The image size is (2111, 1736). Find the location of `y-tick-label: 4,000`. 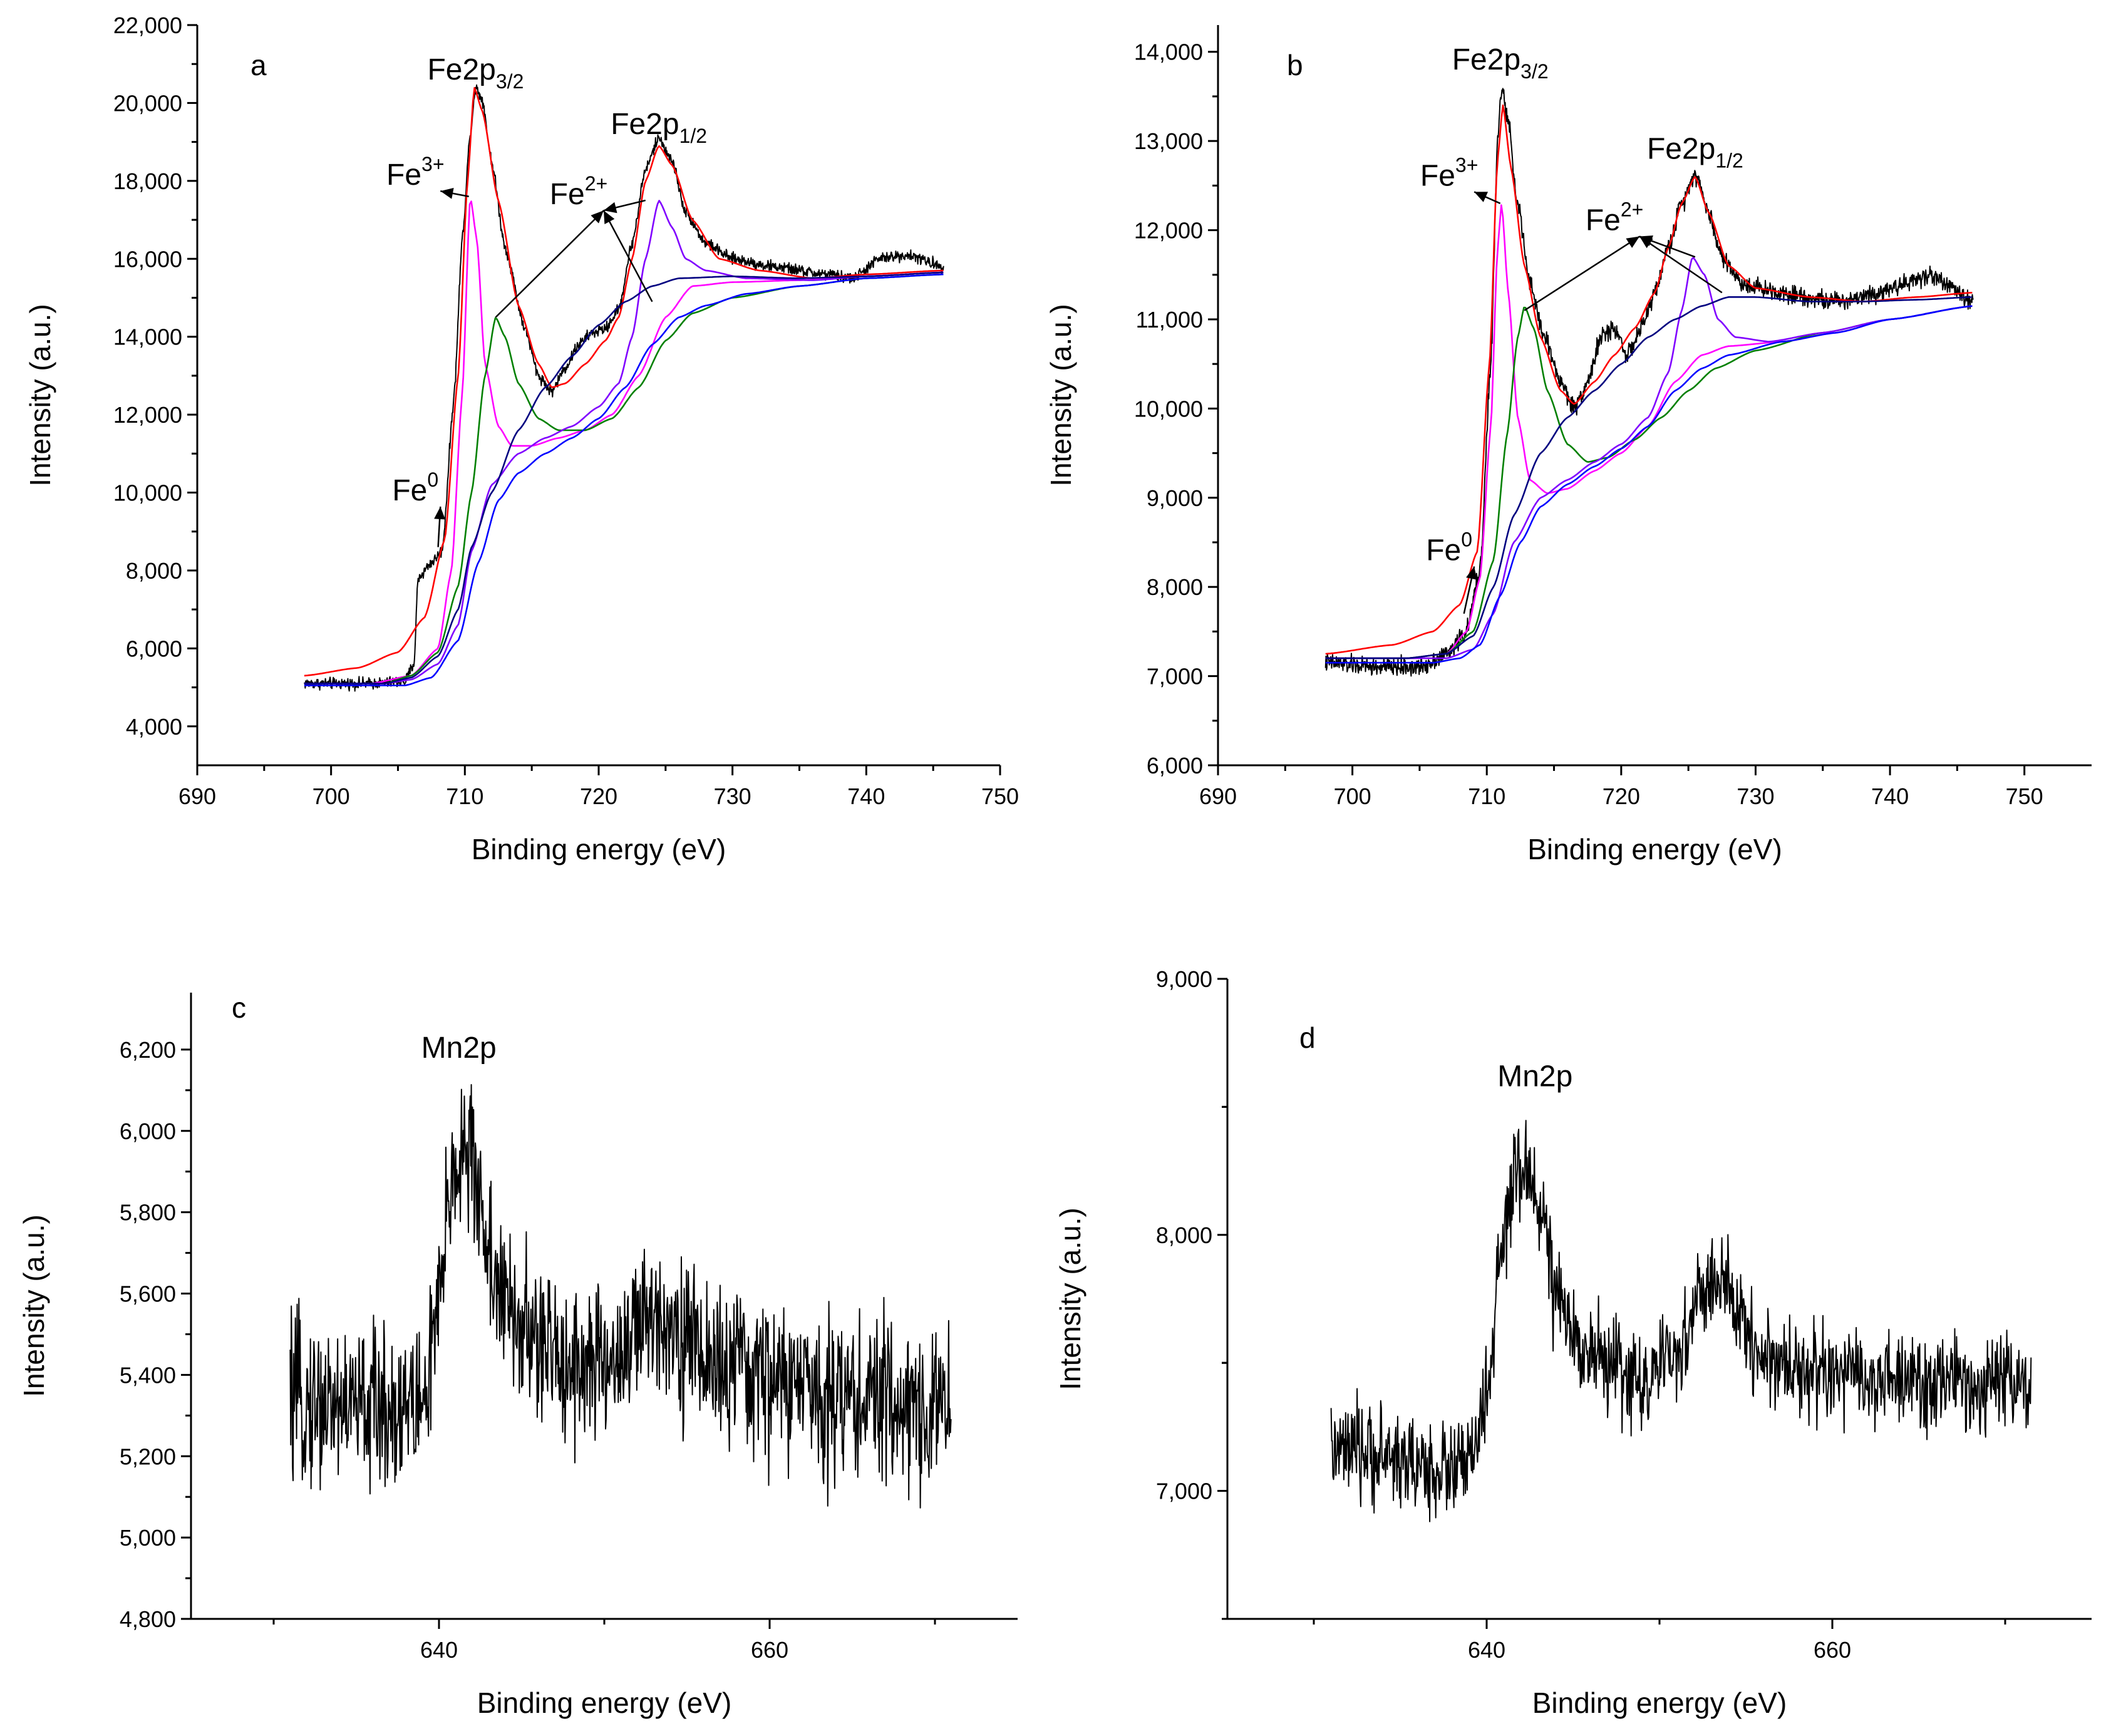

y-tick-label: 4,000 is located at coordinates (154, 727).